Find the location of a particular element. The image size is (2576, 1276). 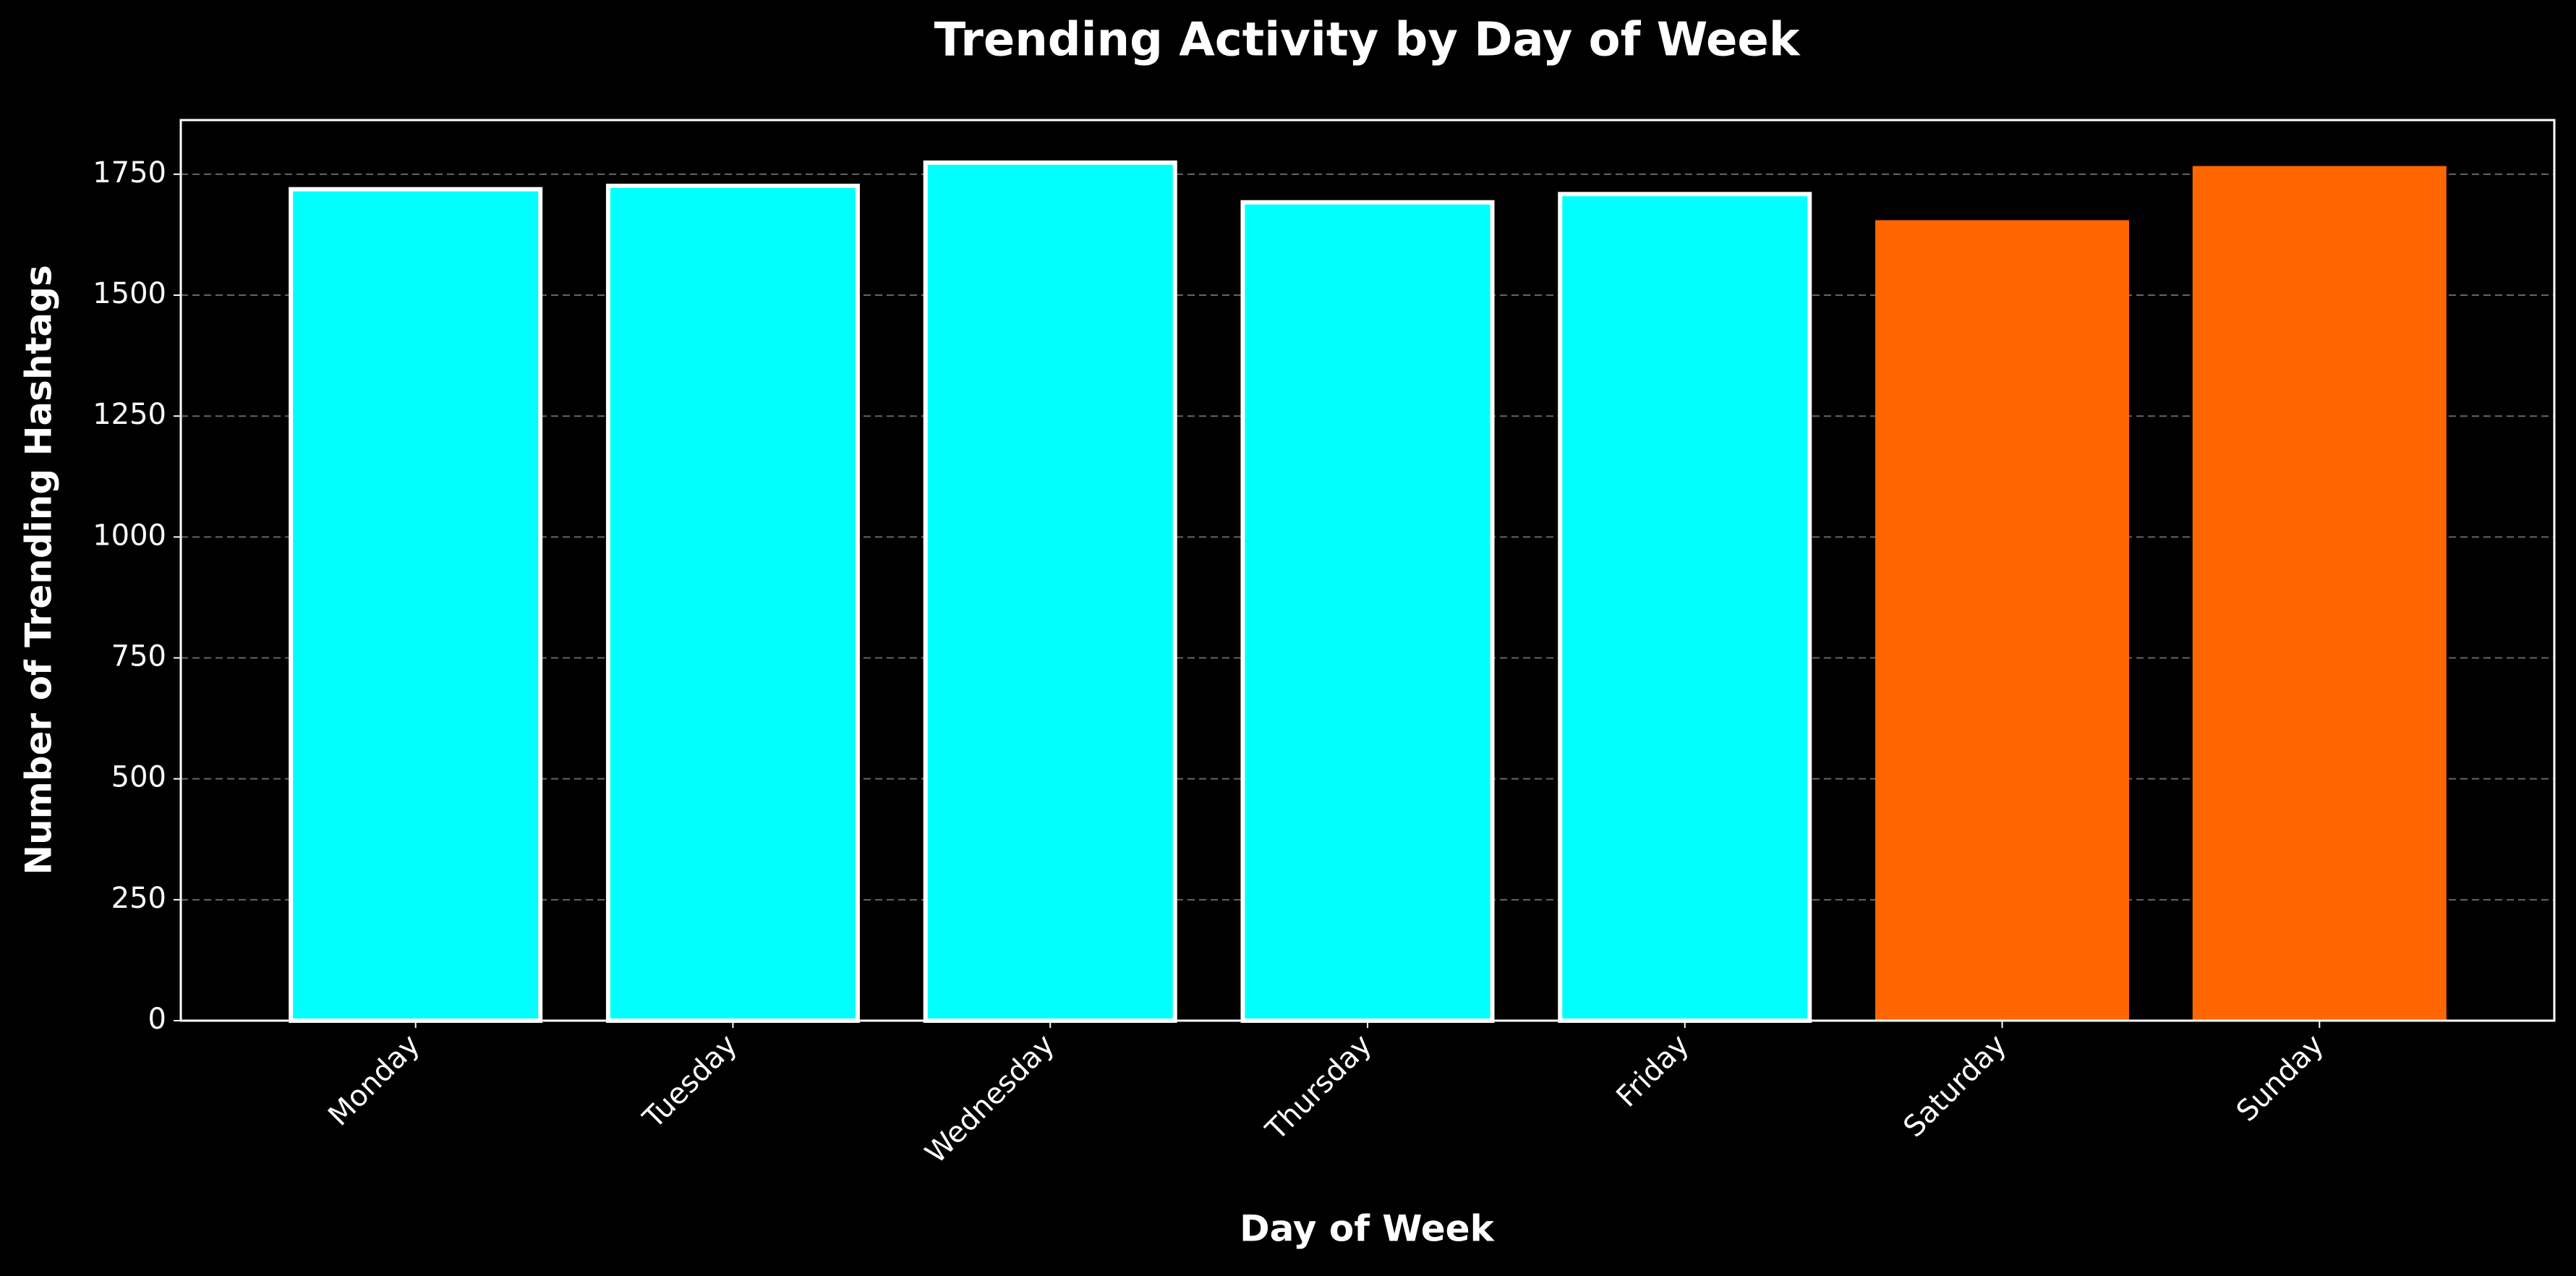

y-tick-label: 500 is located at coordinates (138, 777).